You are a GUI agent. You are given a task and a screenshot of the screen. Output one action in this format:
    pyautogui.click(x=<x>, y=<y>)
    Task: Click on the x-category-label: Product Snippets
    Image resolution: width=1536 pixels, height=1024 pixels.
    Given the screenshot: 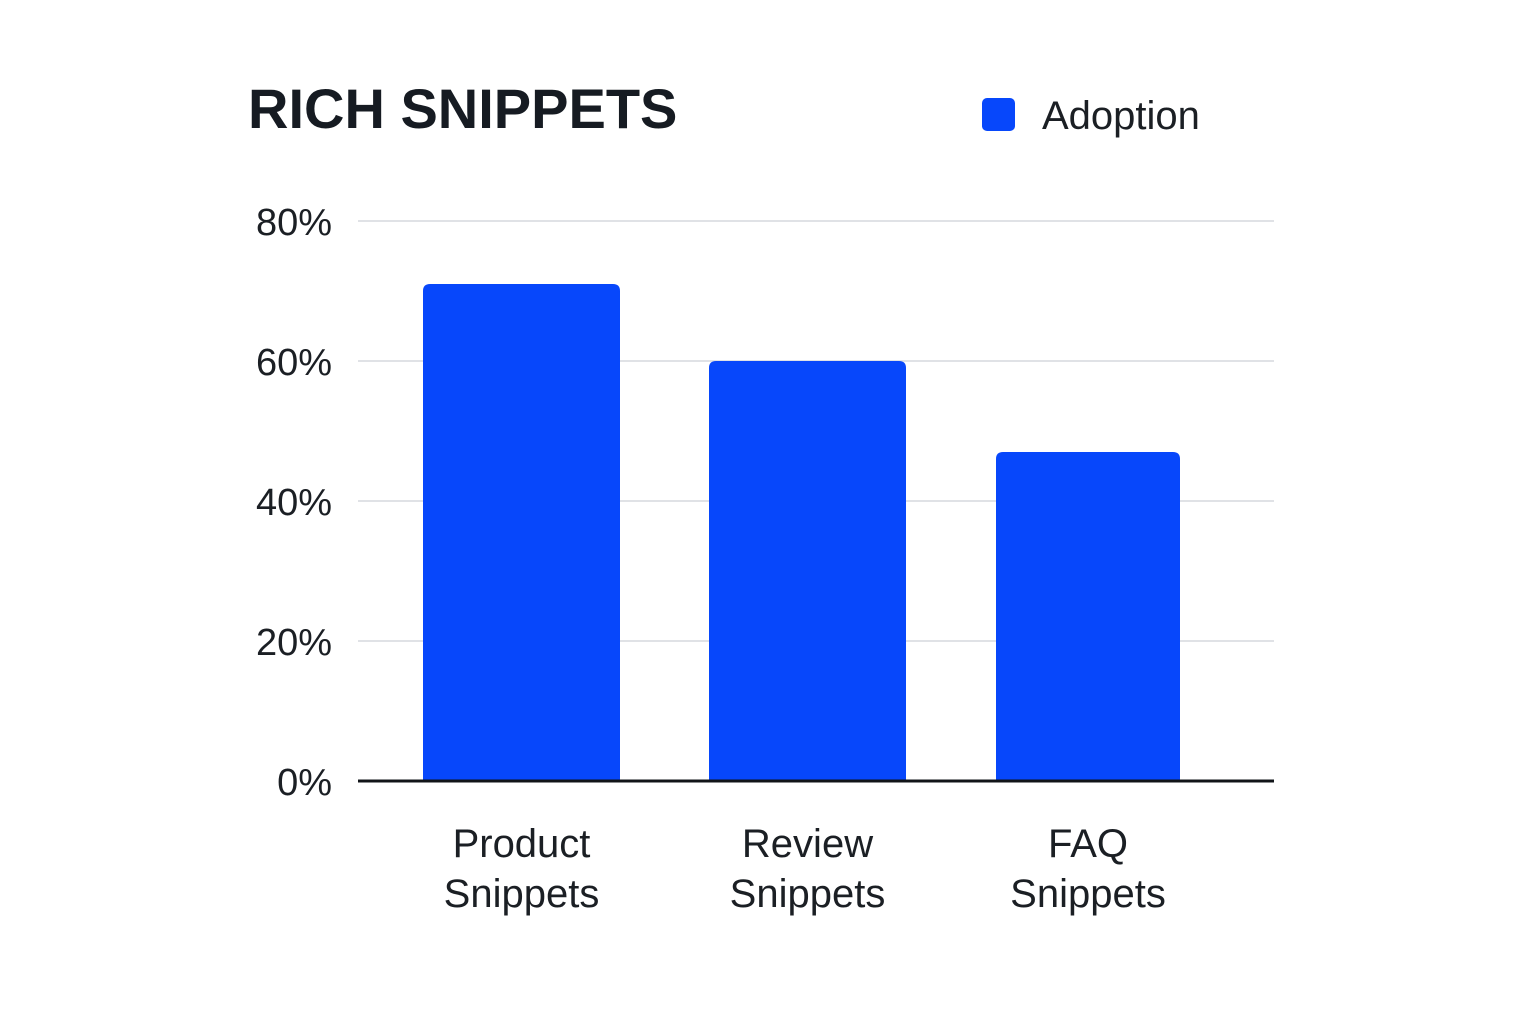 What is the action you would take?
    pyautogui.click(x=522, y=869)
    